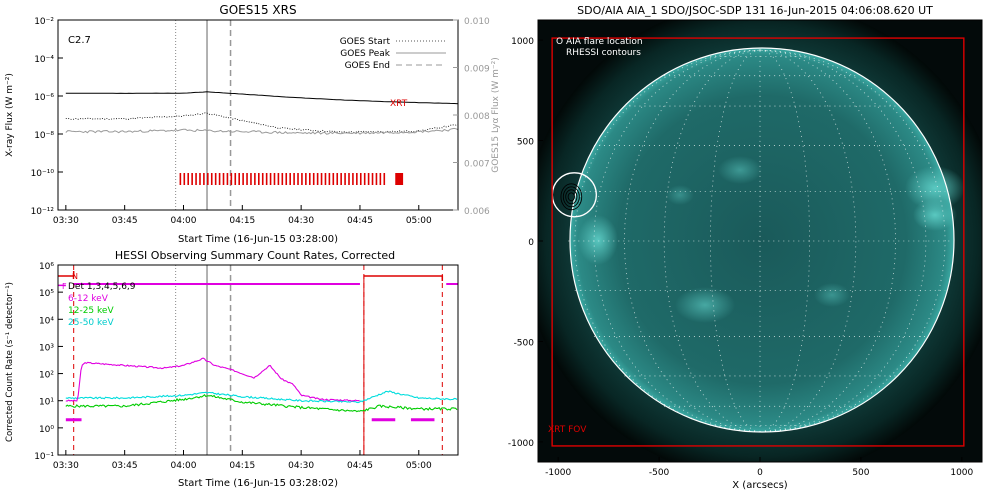  What do you see at coordinates (43, 212) in the screenshot?
I see `goes-ytick-label: 10⁻¹²` at bounding box center [43, 212].